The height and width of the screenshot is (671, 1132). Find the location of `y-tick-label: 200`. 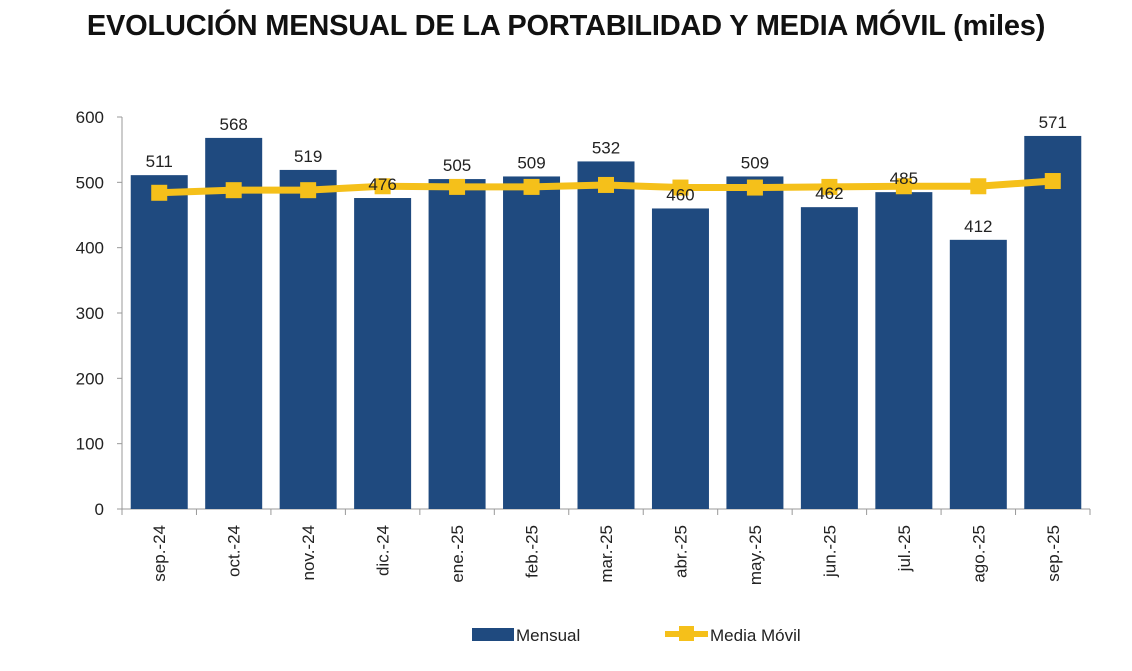

y-tick-label: 200 is located at coordinates (90, 378).